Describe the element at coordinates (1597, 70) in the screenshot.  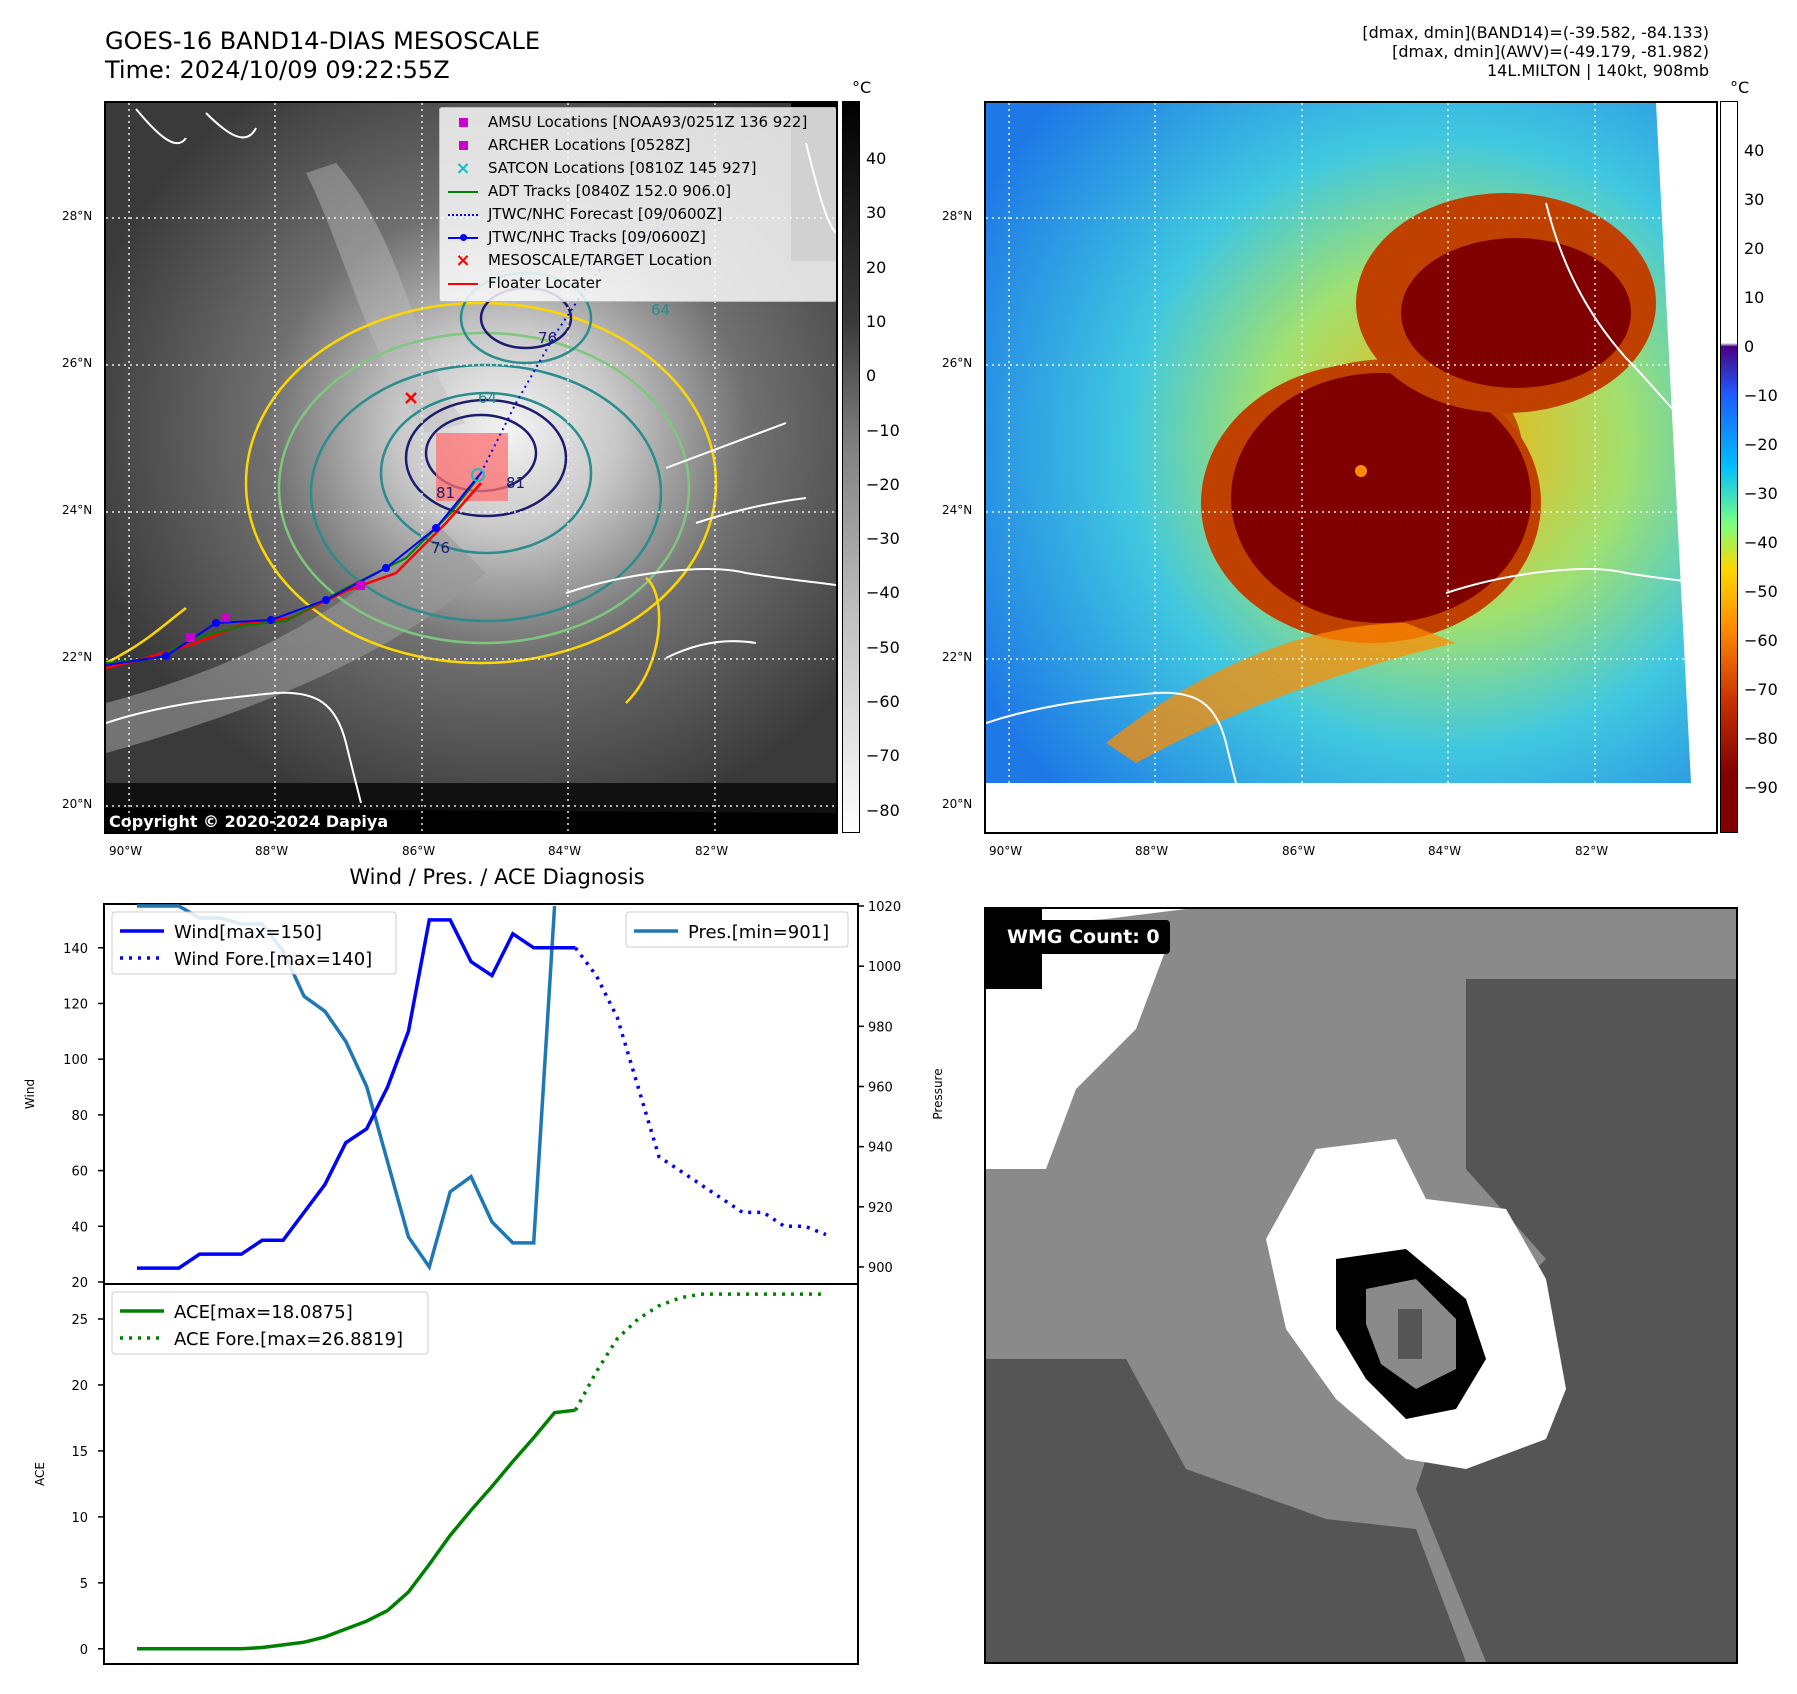
I see `info-line-3: 14L.MILTON | 140kt, 908mb` at that location.